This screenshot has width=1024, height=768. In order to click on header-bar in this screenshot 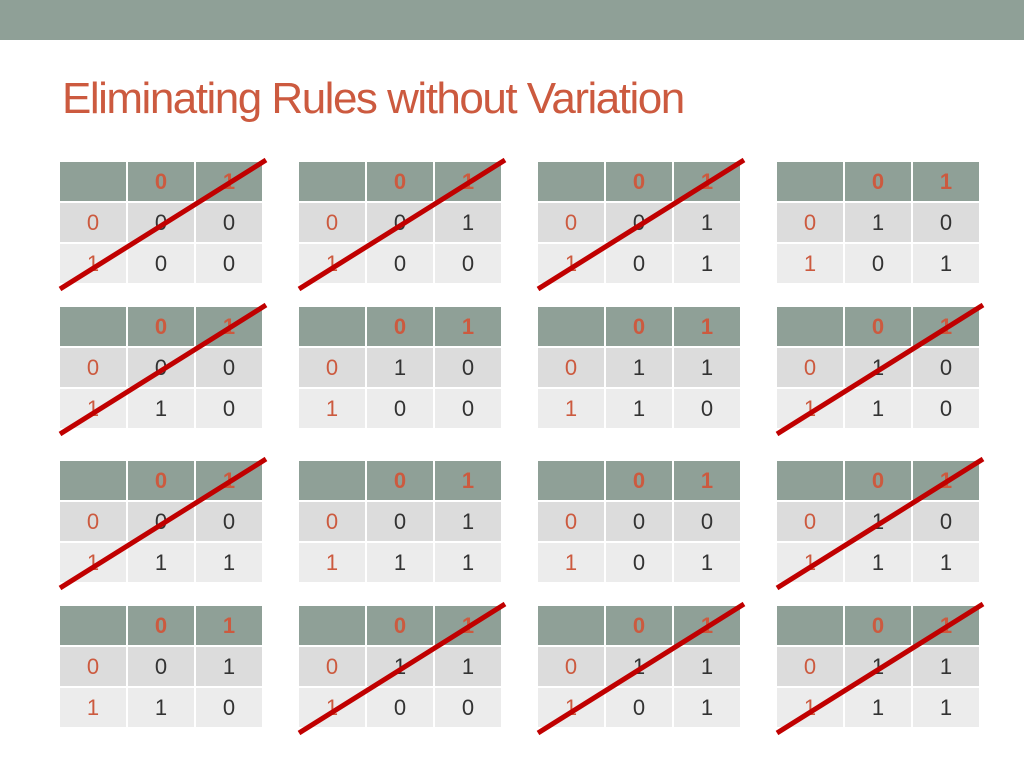, I will do `click(512, 20)`.